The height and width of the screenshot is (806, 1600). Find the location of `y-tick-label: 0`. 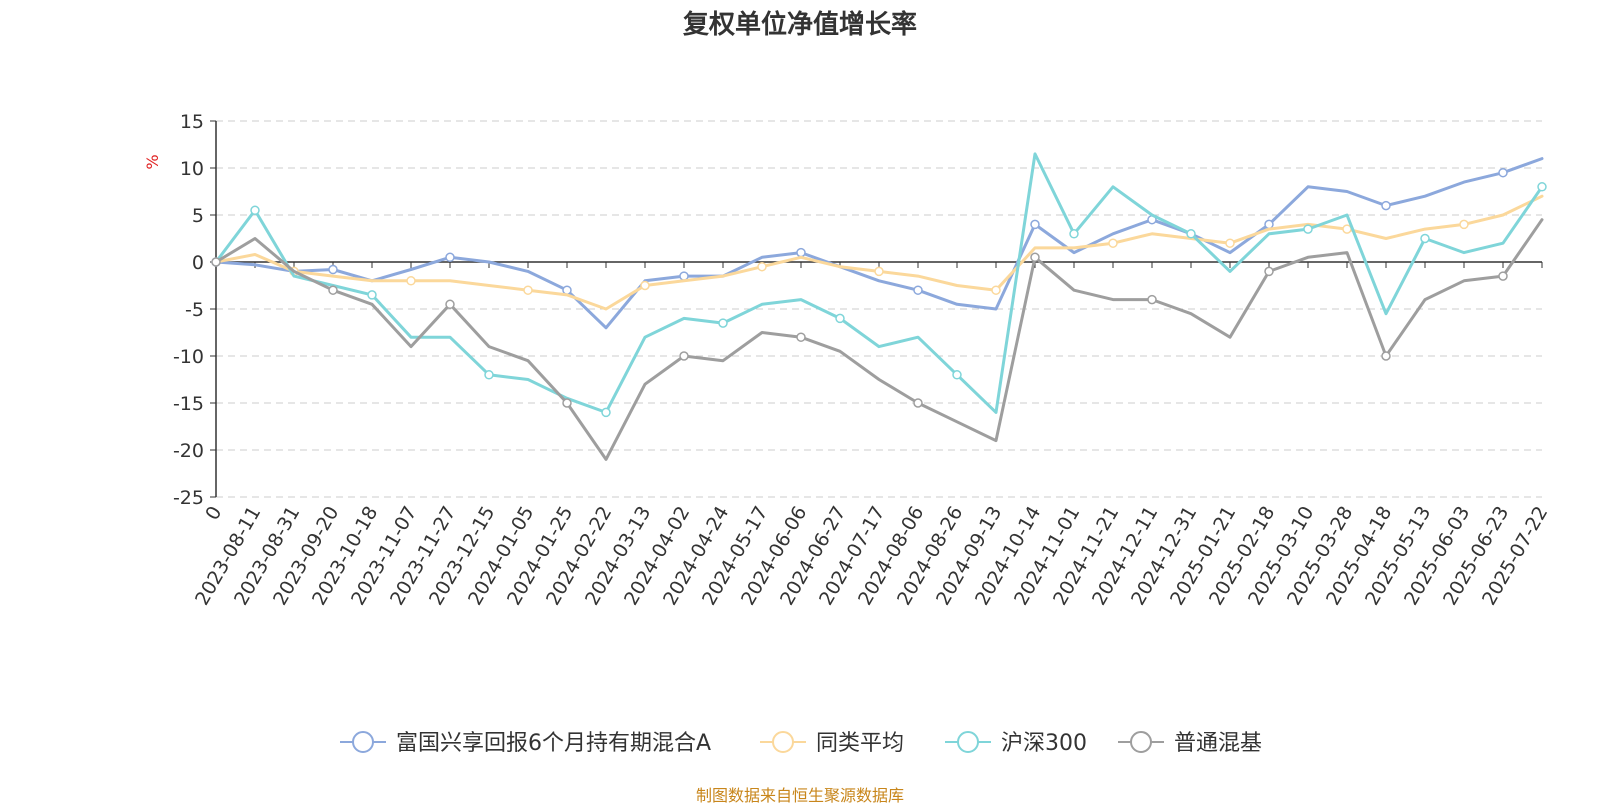

y-tick-label: 0 is located at coordinates (198, 263).